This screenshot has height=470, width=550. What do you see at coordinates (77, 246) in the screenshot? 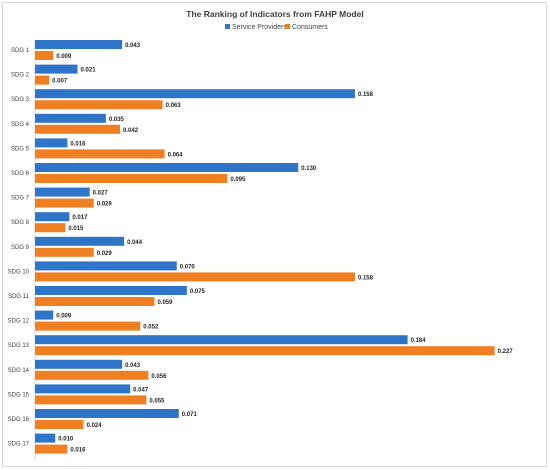
I see `category-sdg-9: SDG 9 0.044 0.029` at bounding box center [77, 246].